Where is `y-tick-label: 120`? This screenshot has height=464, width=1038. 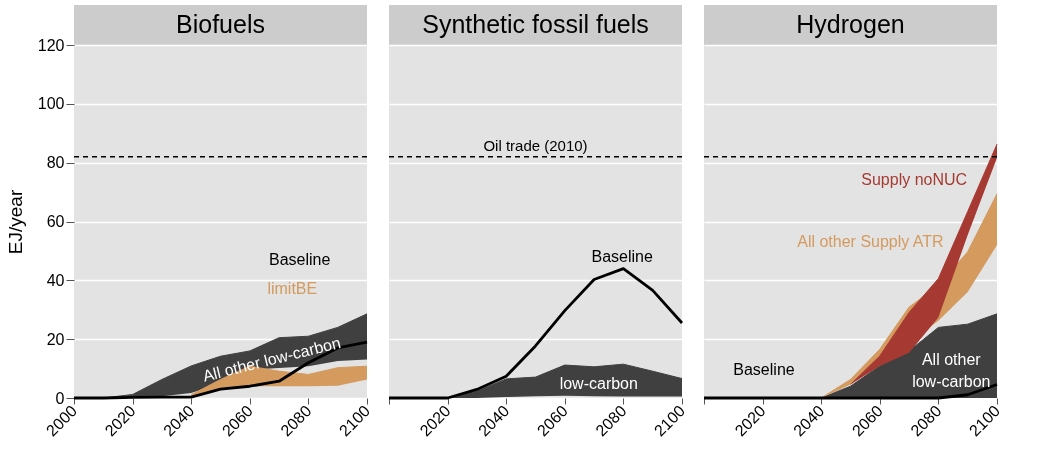 y-tick-label: 120 is located at coordinates (51, 45).